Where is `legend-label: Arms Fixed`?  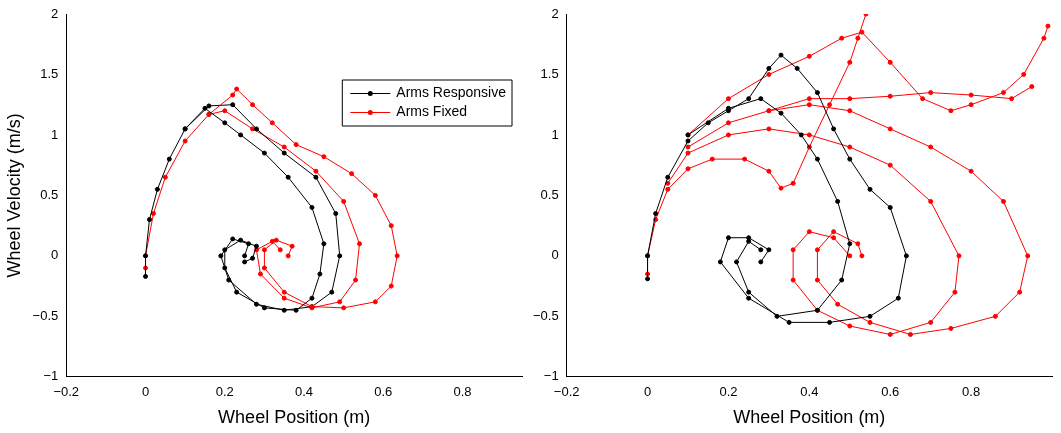 legend-label: Arms Fixed is located at coordinates (432, 111).